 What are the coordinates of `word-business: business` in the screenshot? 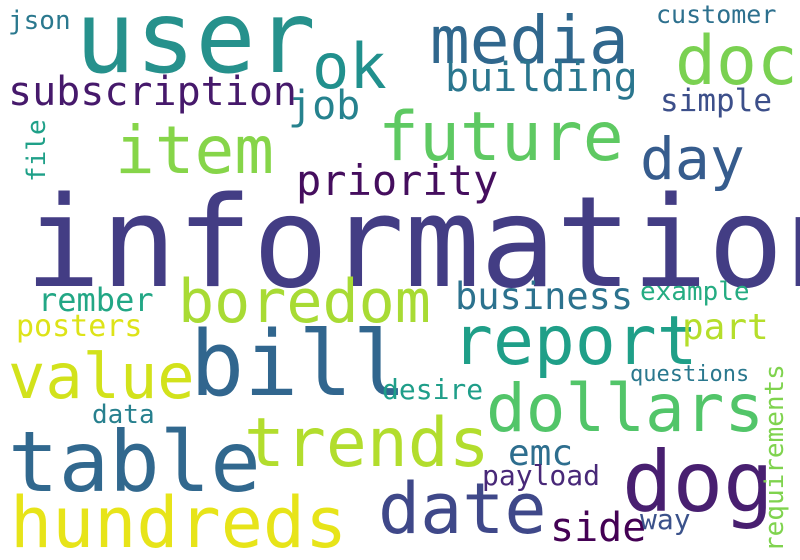 It's located at (544, 296).